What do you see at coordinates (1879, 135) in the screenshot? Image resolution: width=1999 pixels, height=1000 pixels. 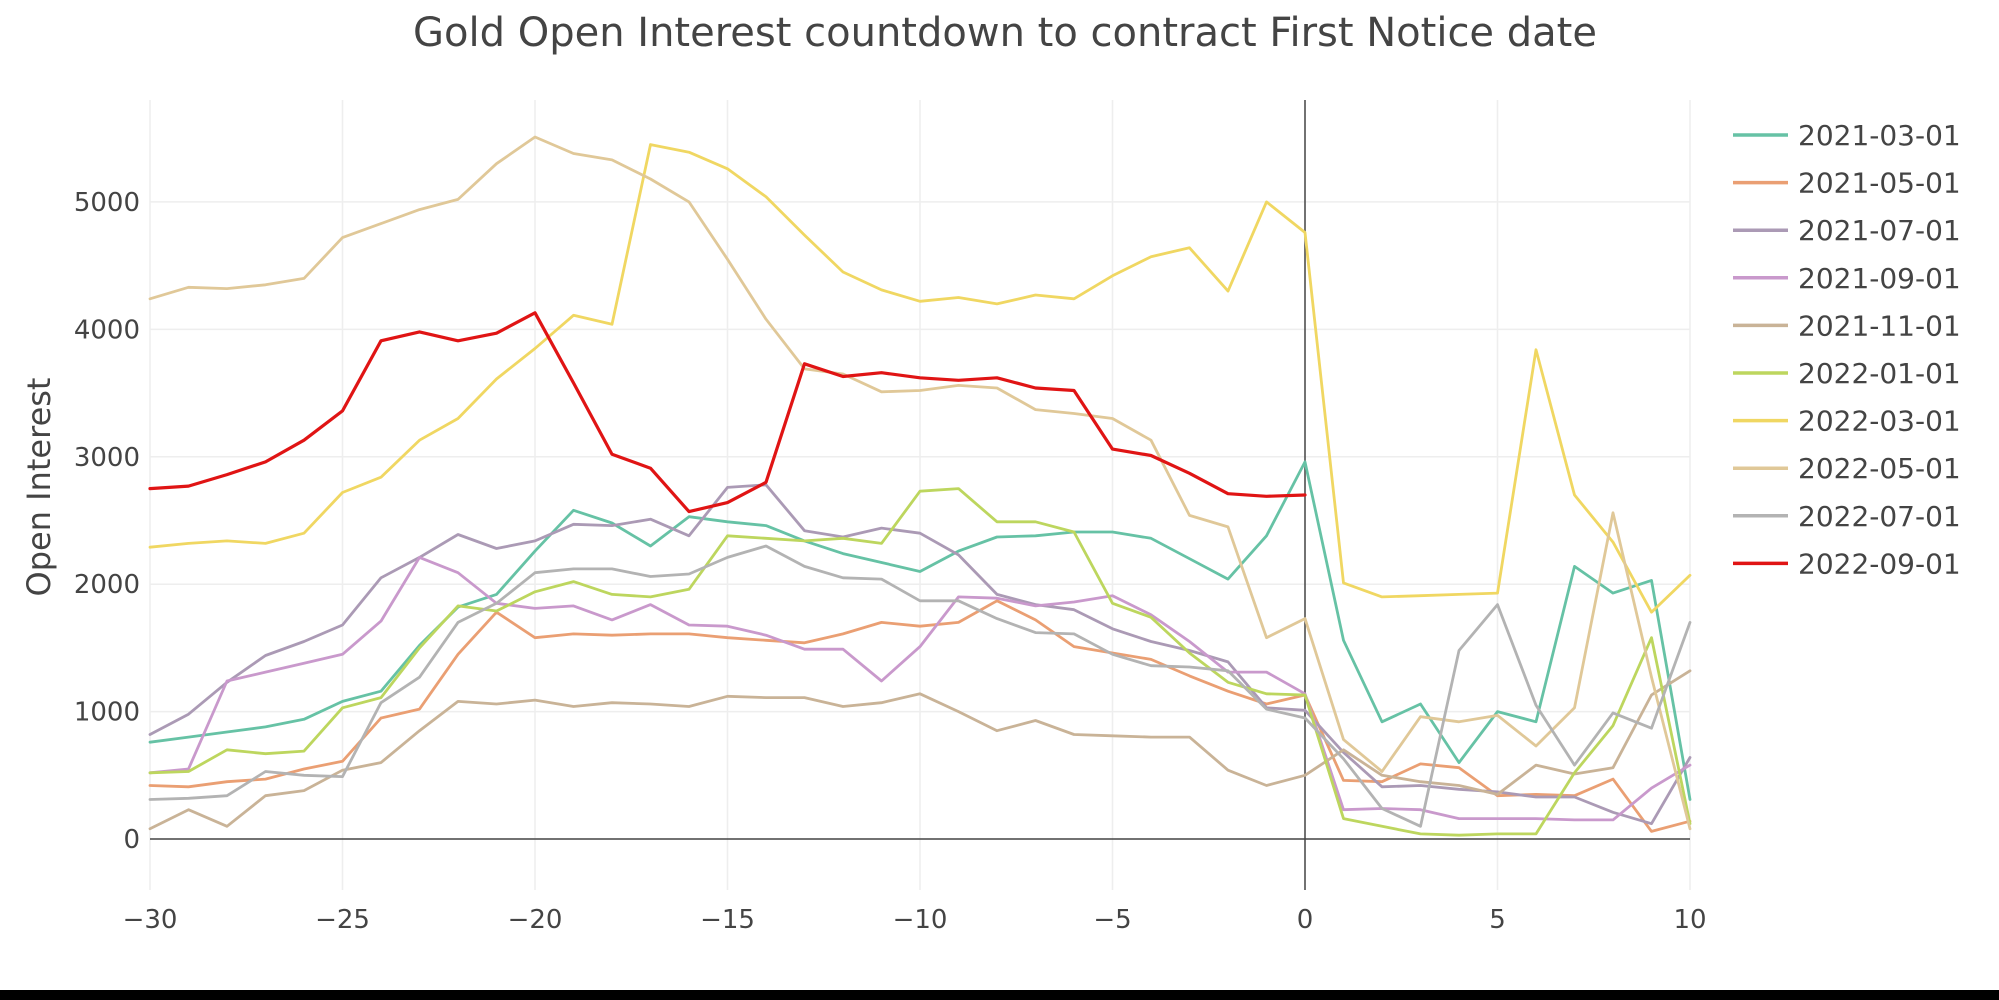 I see `legend-label: 2021-03-01` at bounding box center [1879, 135].